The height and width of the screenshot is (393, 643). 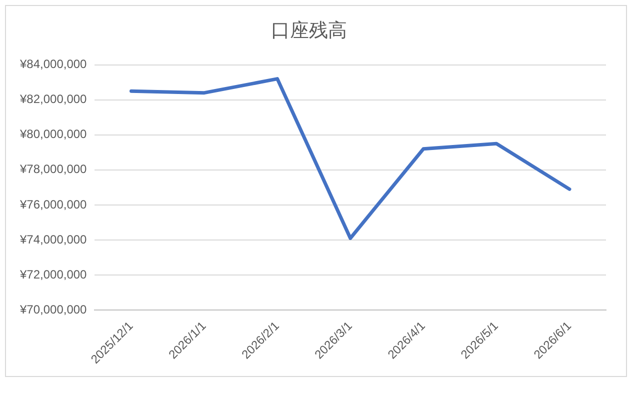 What do you see at coordinates (309, 31) in the screenshot?
I see `chart-title: 口座残高` at bounding box center [309, 31].